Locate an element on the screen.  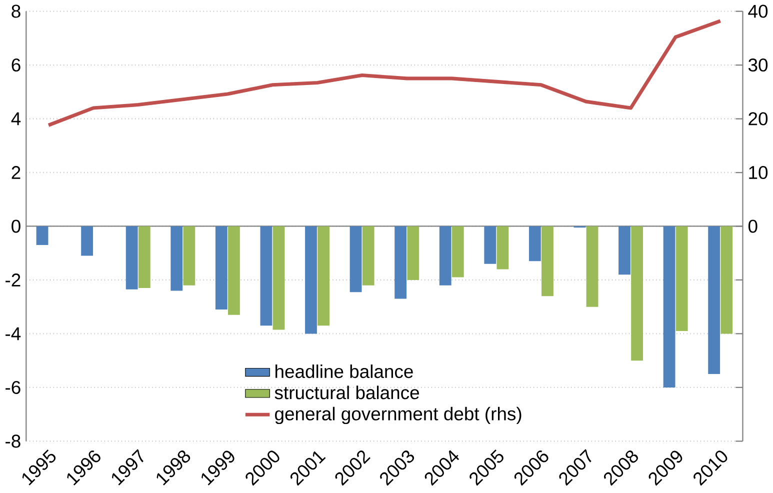
y-tick-label: 8 is located at coordinates (16, 11).